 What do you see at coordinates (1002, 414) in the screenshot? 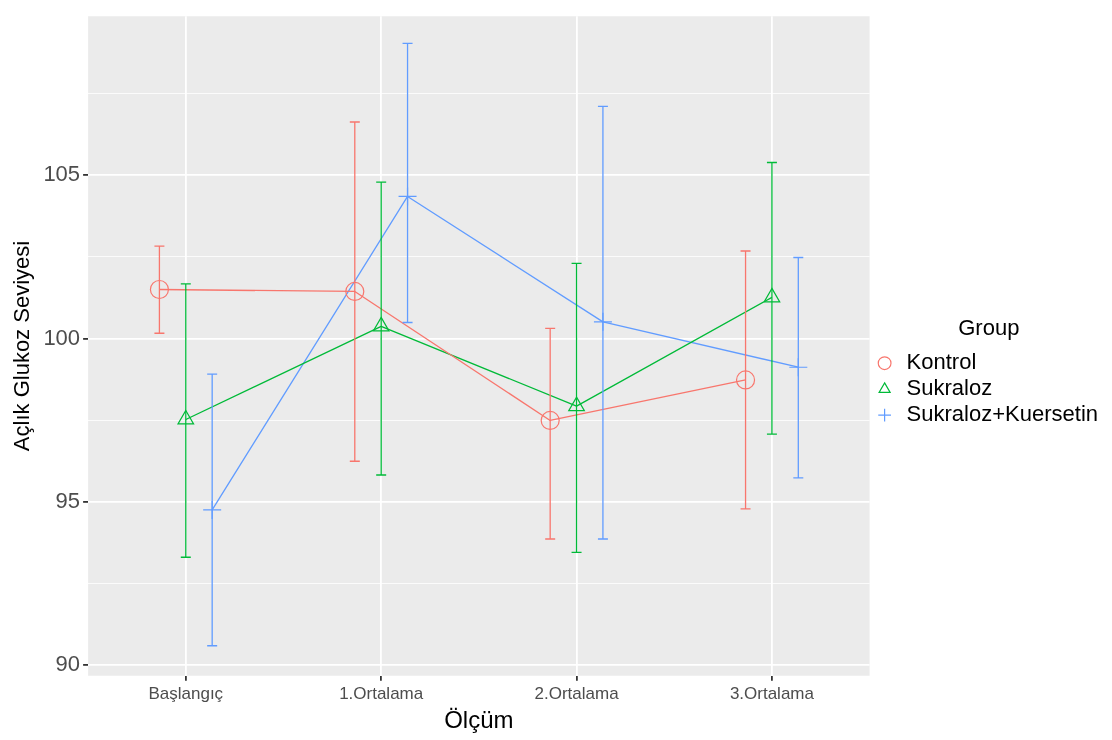
I see `legend-label: Sukraloz+Kuersetin` at bounding box center [1002, 414].